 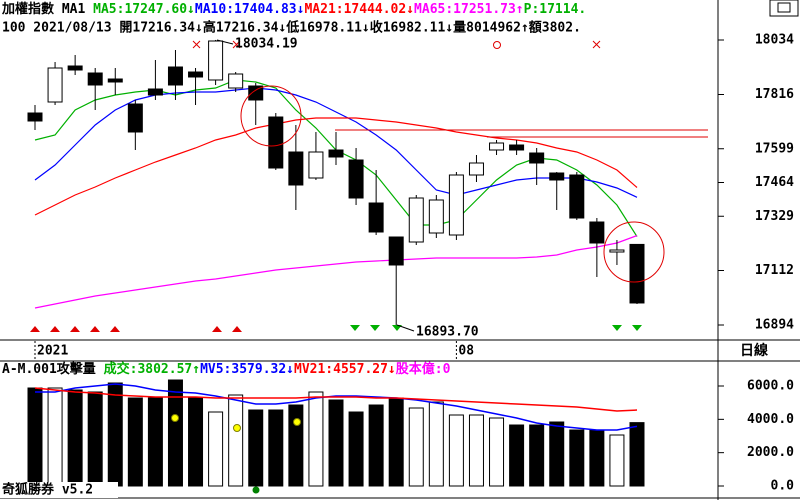 What do you see at coordinates (783, 486) in the screenshot?
I see `y-tick-label: 0.0` at bounding box center [783, 486].